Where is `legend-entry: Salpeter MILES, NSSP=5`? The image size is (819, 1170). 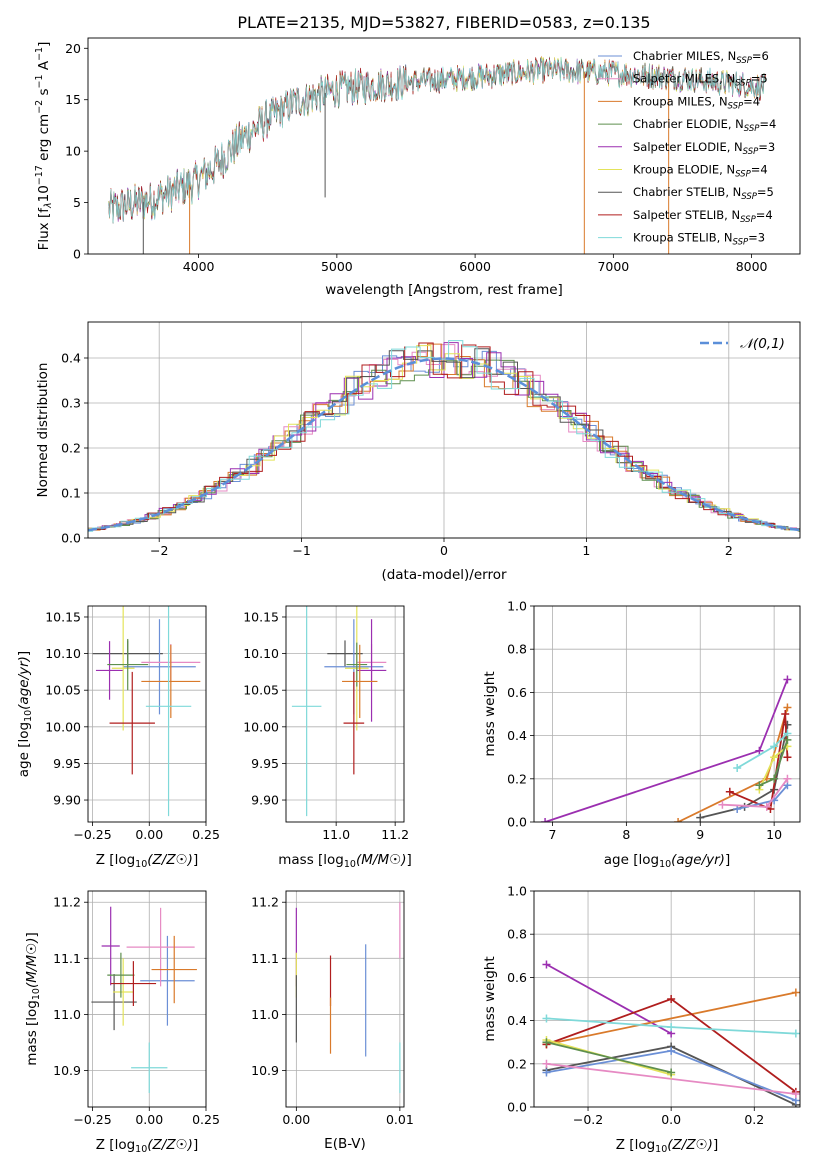
legend-entry: Salpeter MILES, NSSP=5 is located at coordinates (700, 80).